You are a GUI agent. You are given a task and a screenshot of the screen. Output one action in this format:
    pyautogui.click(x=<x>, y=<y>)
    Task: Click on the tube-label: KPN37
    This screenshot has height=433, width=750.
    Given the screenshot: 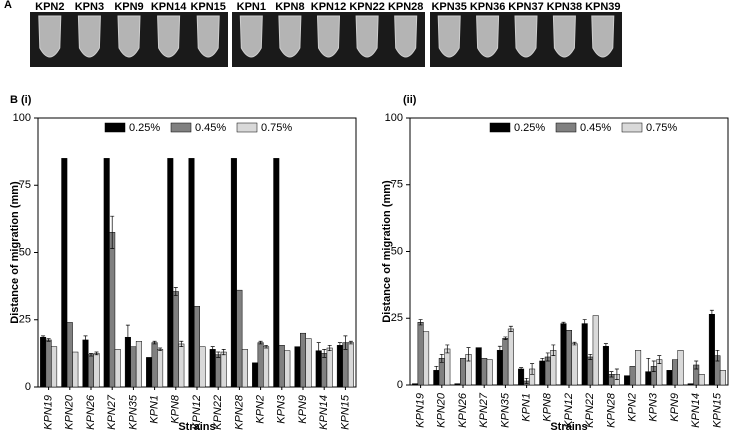 What is the action you would take?
    pyautogui.click(x=525, y=7)
    